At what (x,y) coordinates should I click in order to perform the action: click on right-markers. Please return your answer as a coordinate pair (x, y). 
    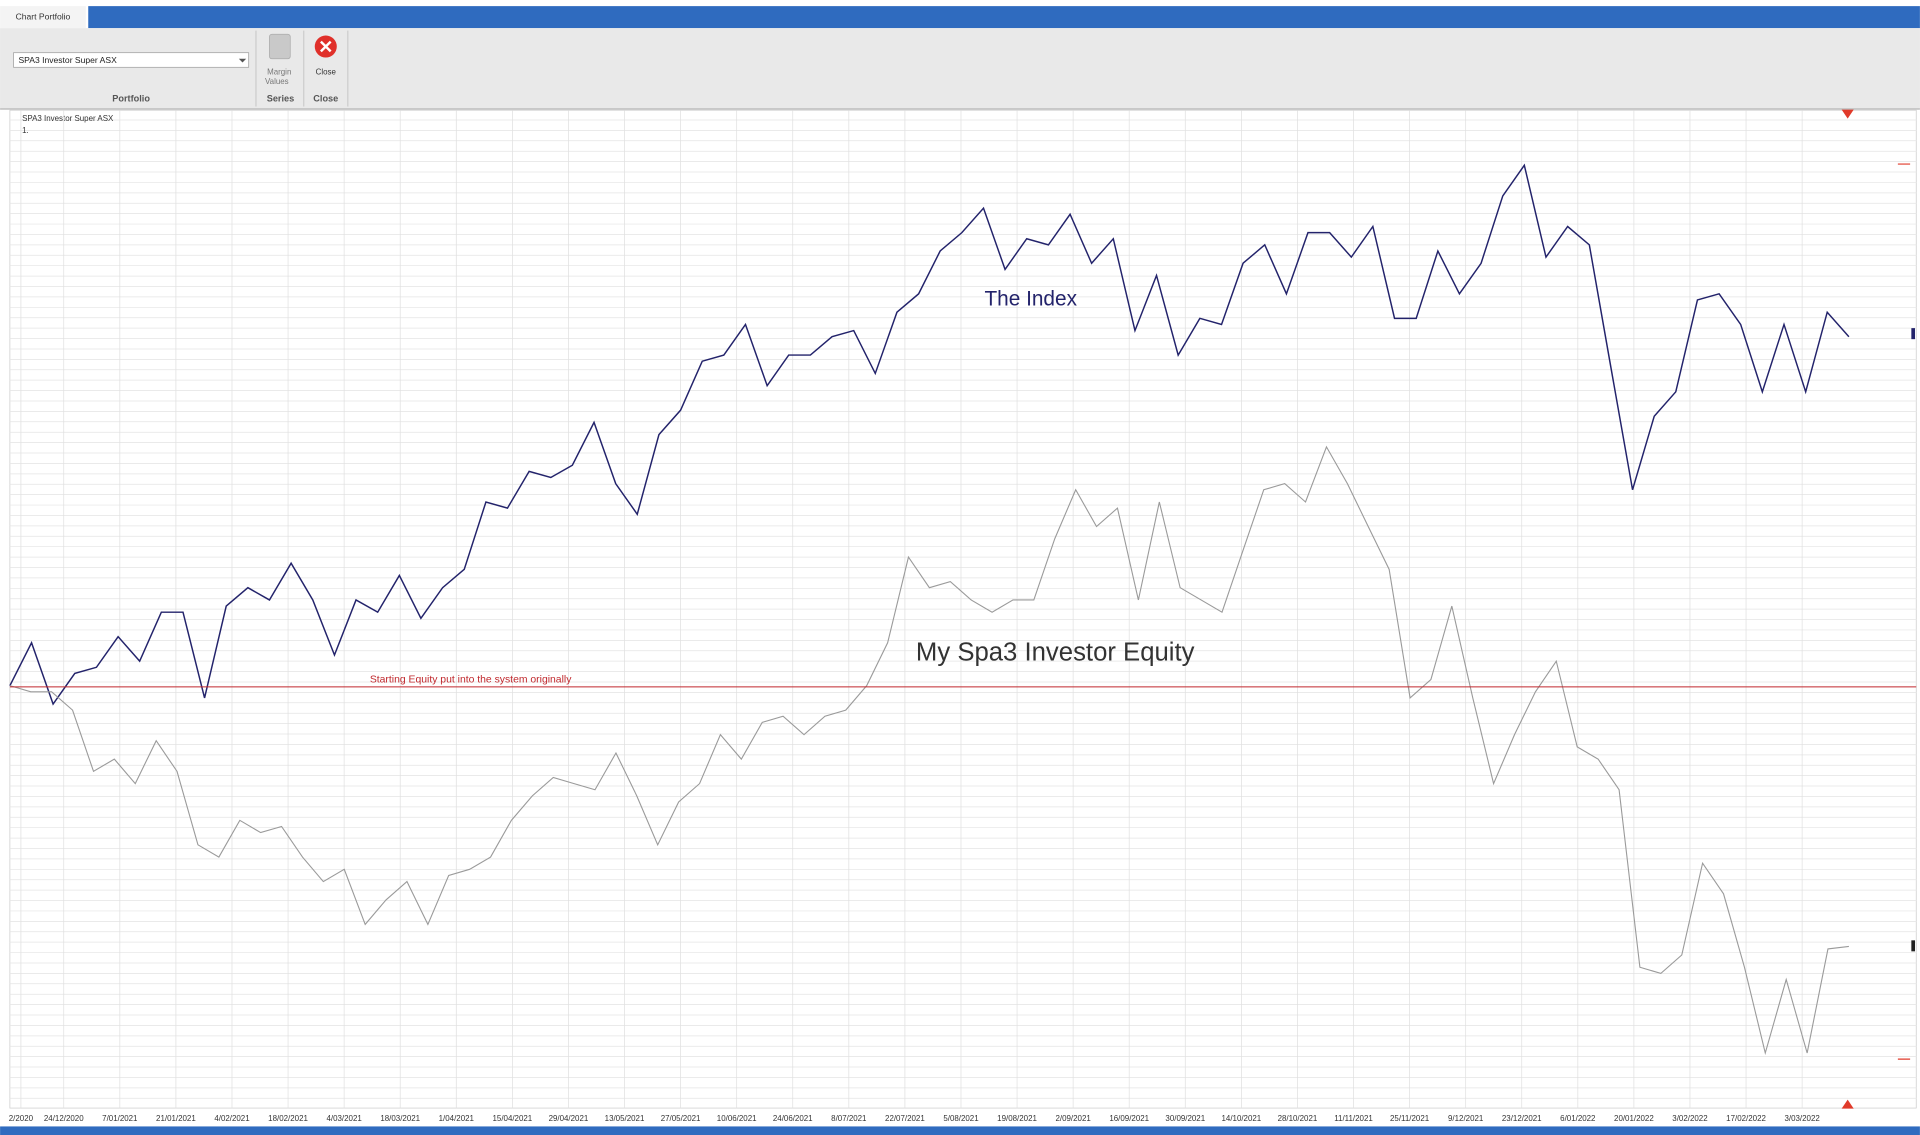
    Looking at the image, I should click on (1876, 609).